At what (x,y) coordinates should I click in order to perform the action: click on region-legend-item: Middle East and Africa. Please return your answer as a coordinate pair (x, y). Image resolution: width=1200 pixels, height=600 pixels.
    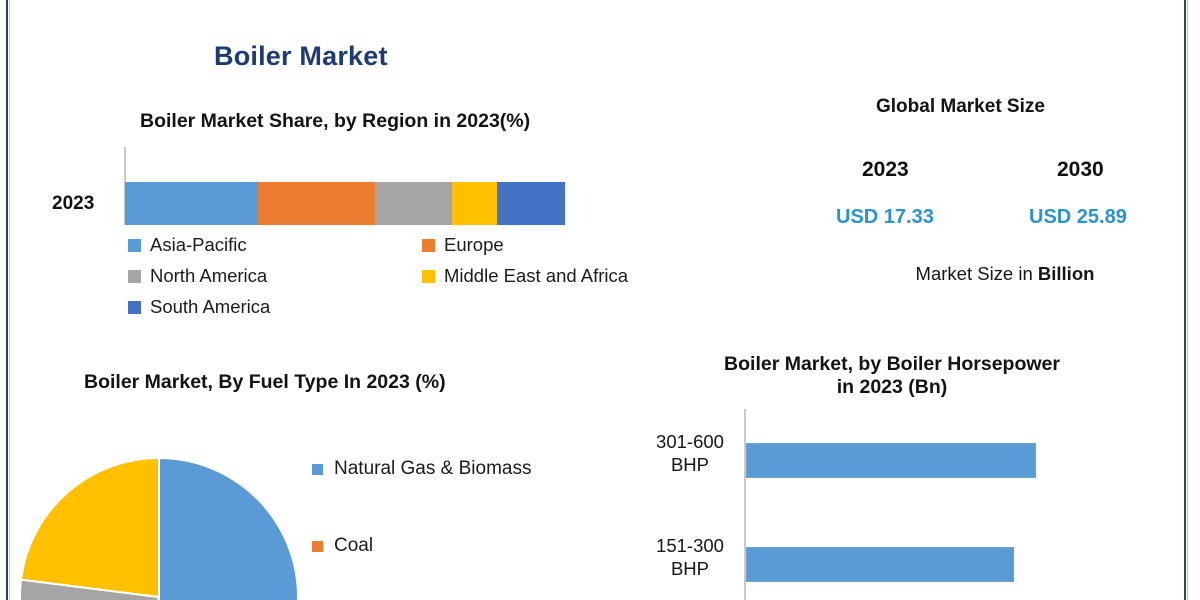
    Looking at the image, I should click on (525, 276).